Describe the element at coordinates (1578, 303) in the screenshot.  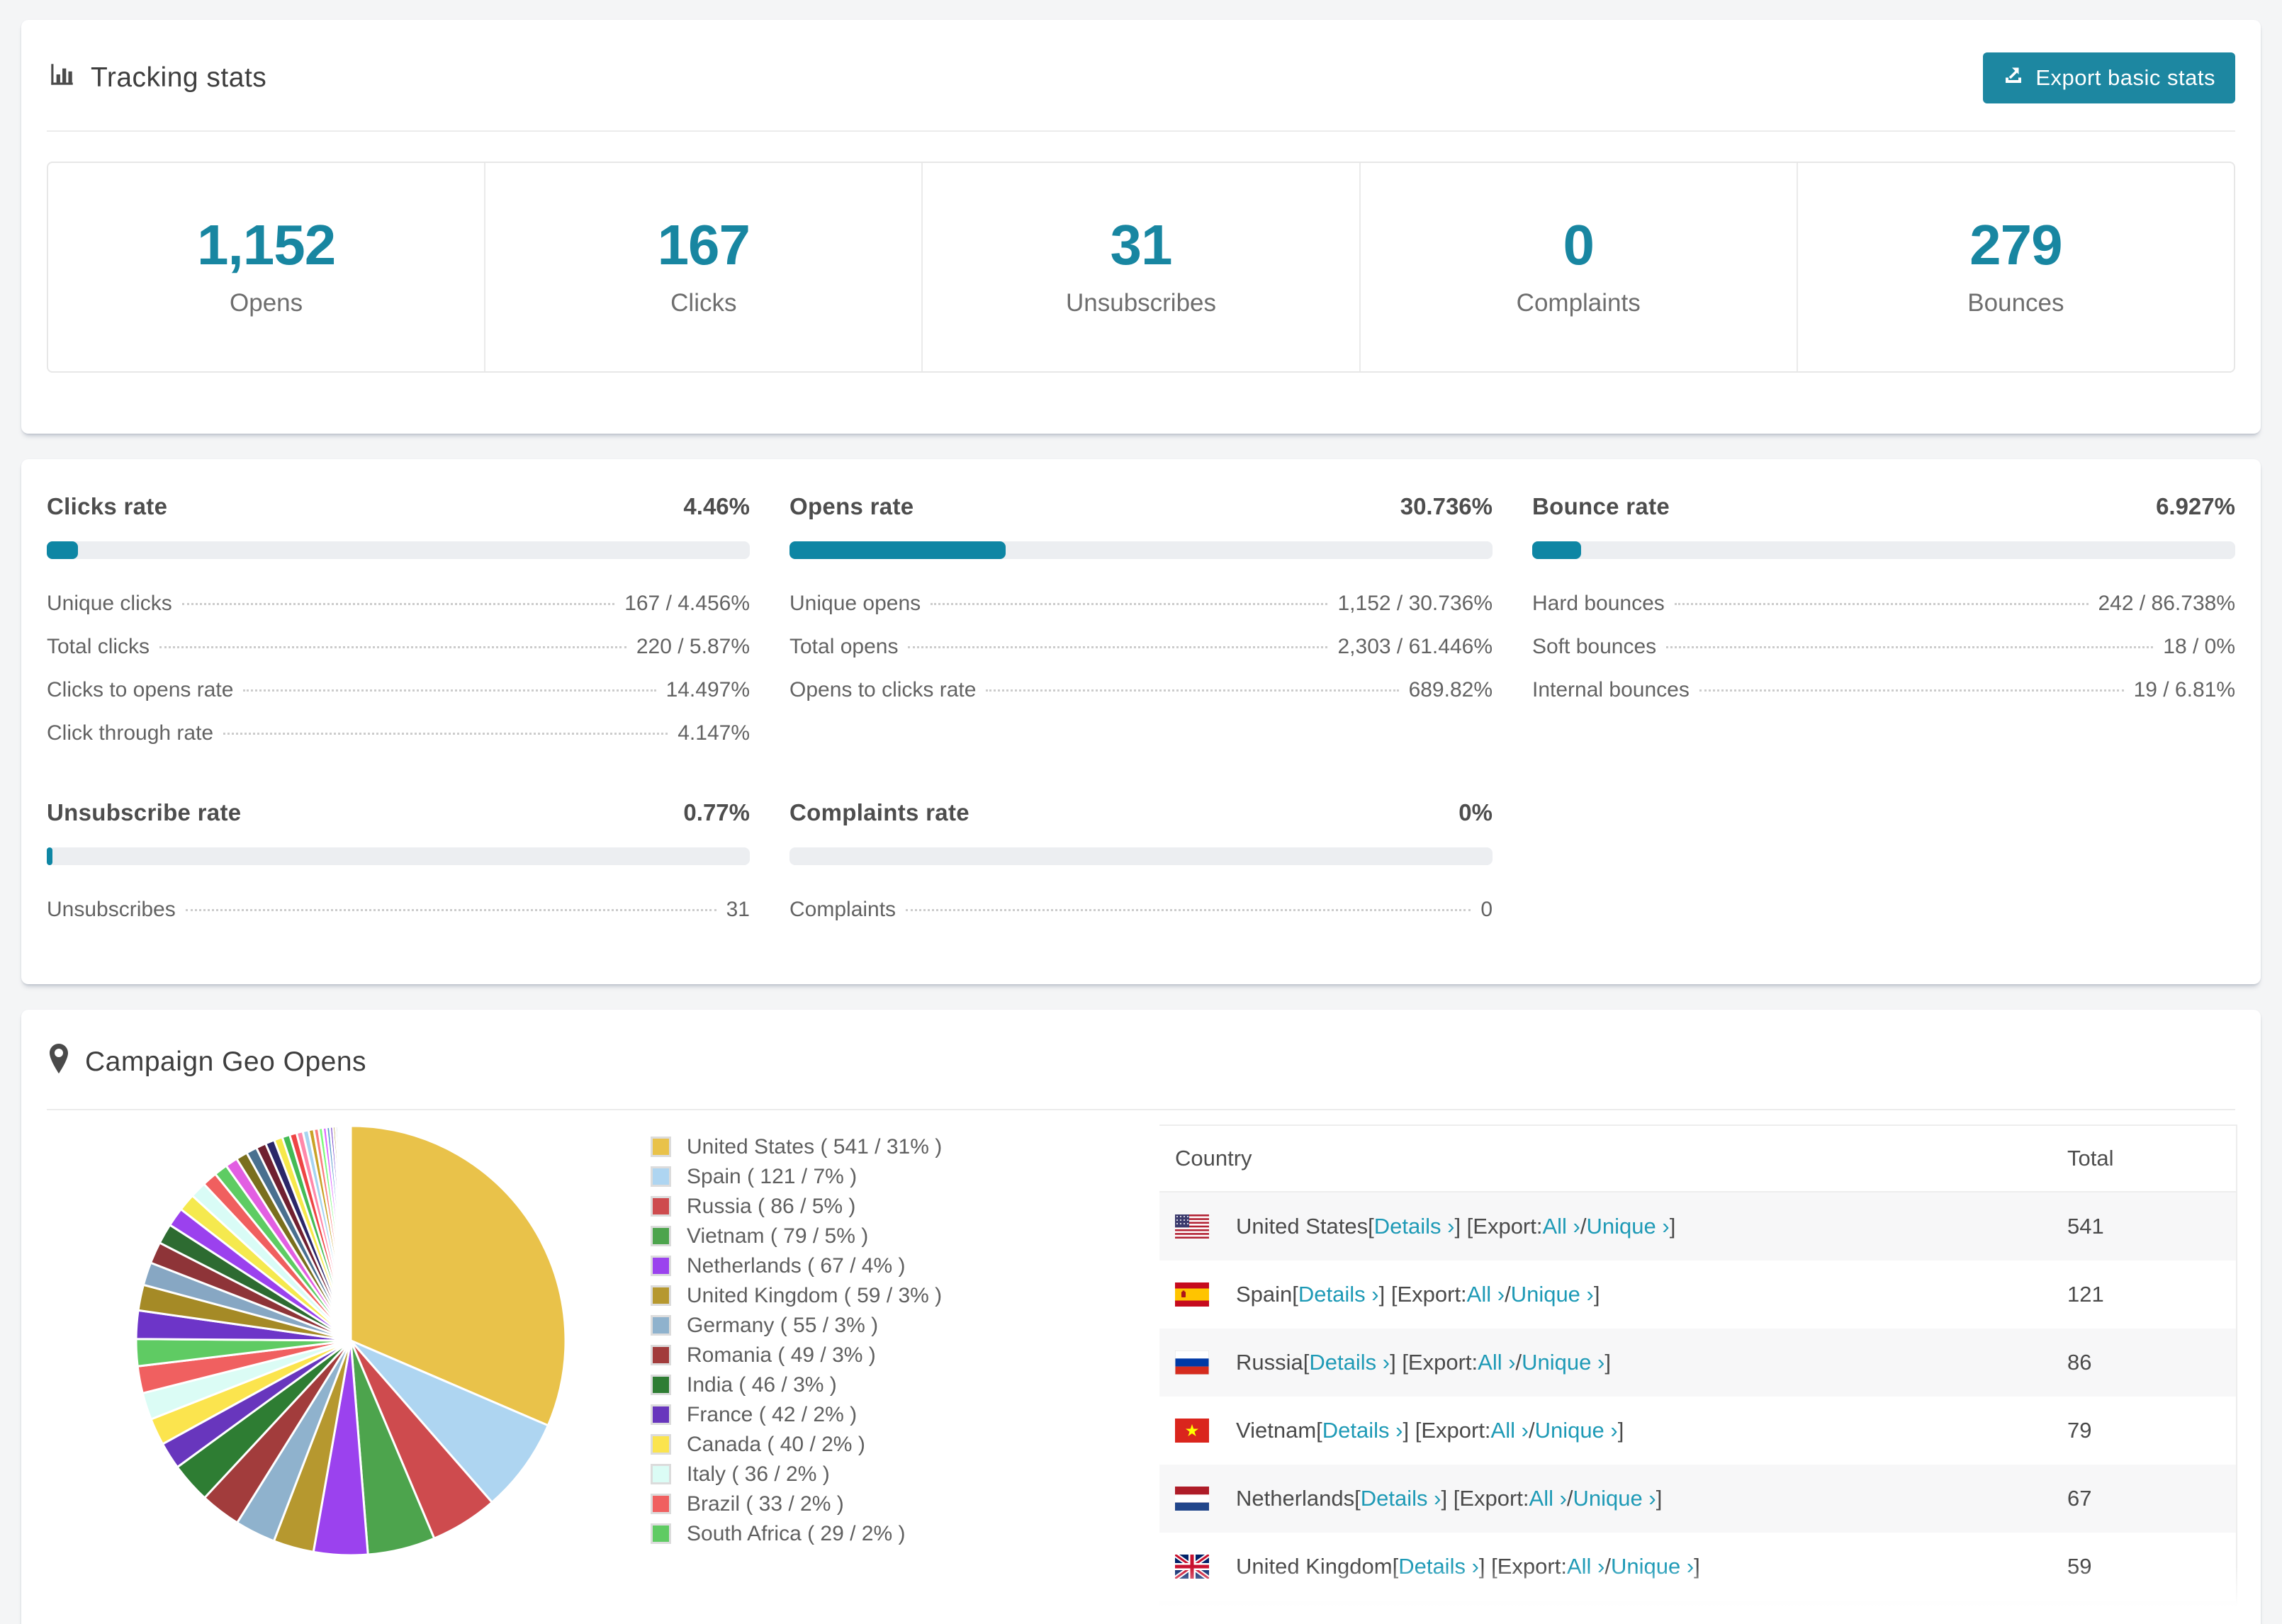
I see `stat-label: Complaints` at that location.